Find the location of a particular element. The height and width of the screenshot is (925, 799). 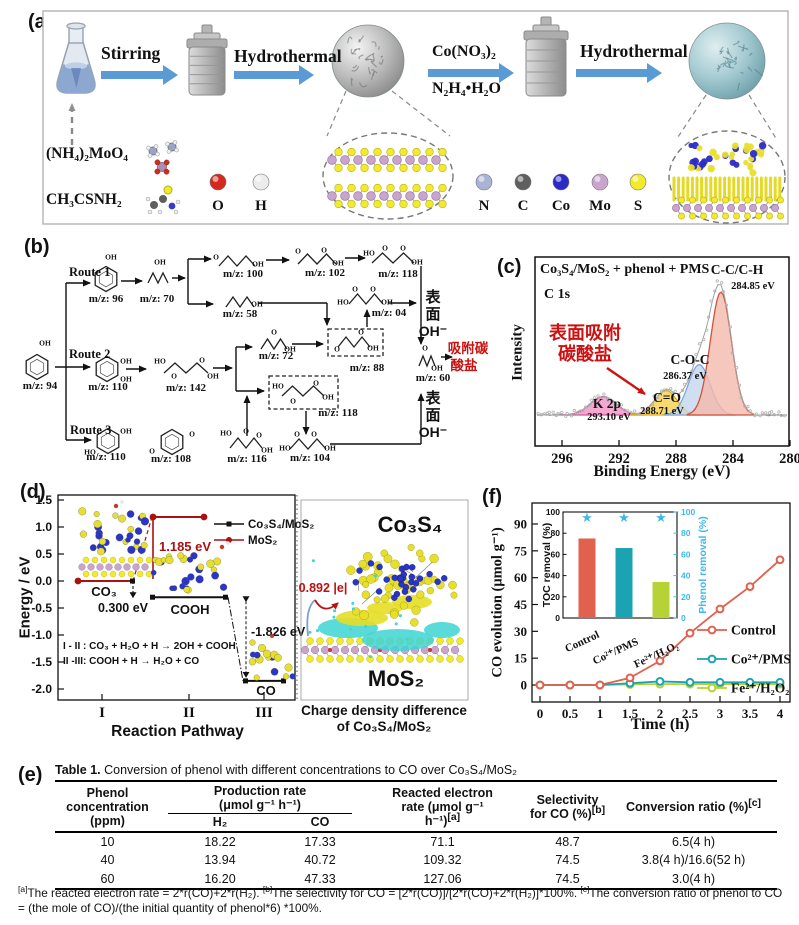

atom-legend-item: S is located at coordinates (638, 193).